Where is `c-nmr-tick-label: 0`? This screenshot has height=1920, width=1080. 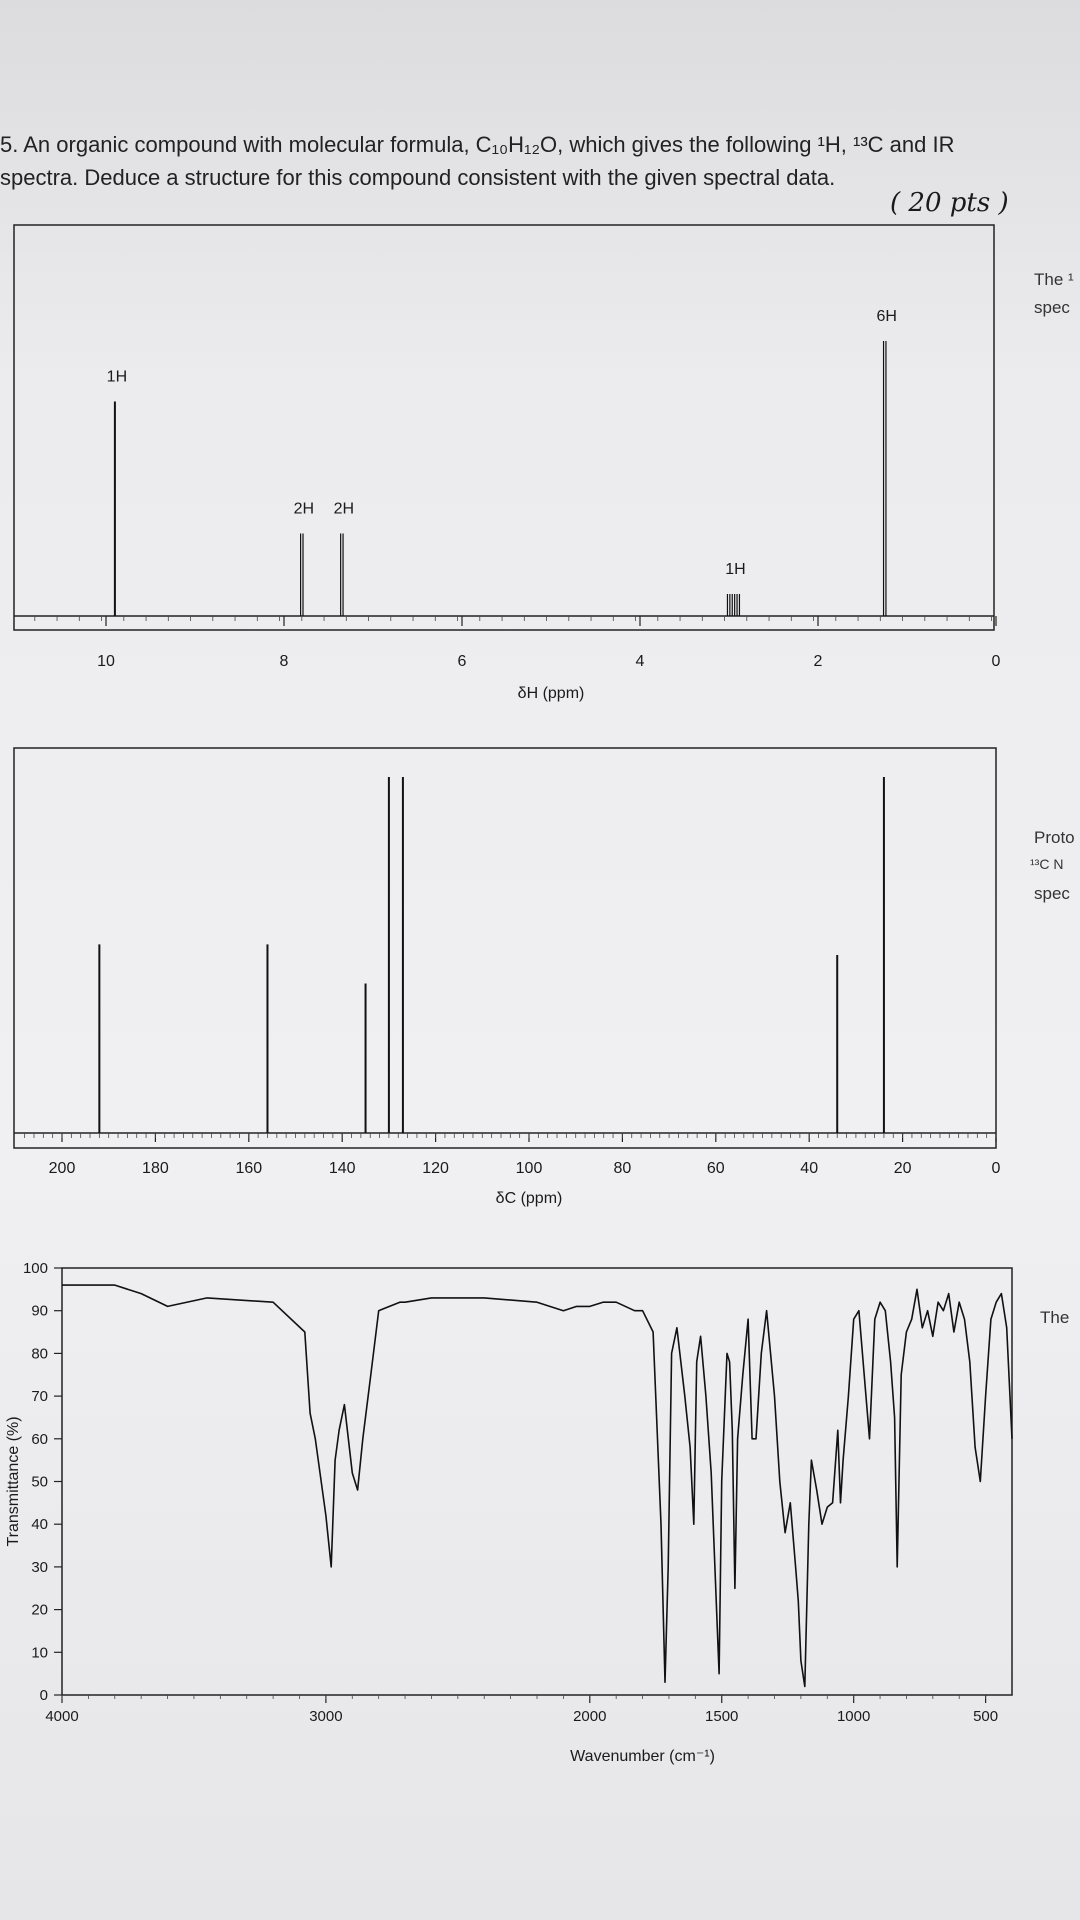 c-nmr-tick-label: 0 is located at coordinates (996, 1168).